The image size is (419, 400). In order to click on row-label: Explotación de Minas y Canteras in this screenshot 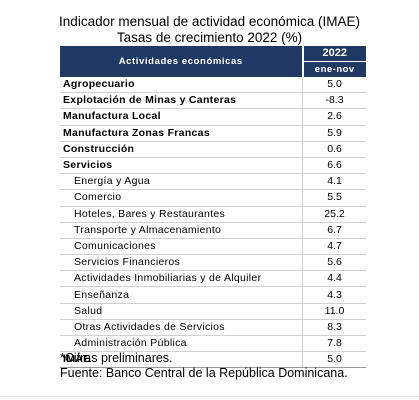, I will do `click(181, 101)`.